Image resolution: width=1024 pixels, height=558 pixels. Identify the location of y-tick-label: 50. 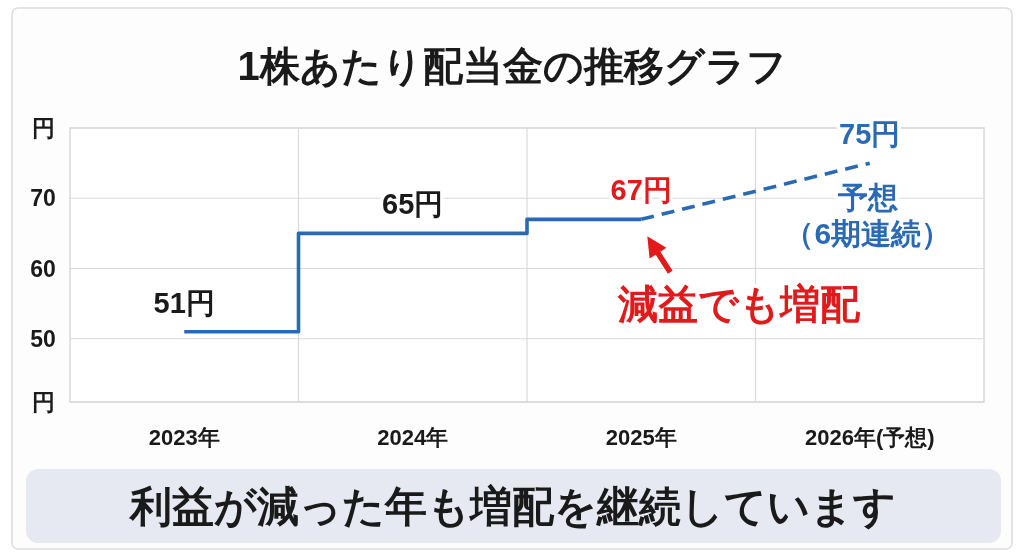
(43, 338).